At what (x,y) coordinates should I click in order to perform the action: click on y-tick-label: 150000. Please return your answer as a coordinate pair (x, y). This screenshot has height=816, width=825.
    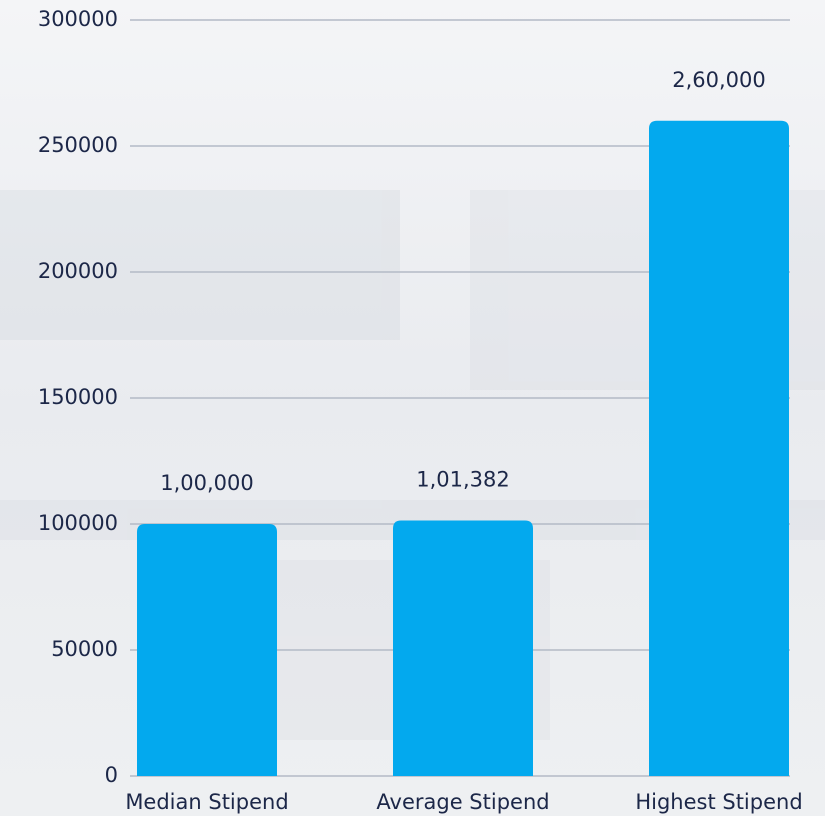
    Looking at the image, I should click on (78, 397).